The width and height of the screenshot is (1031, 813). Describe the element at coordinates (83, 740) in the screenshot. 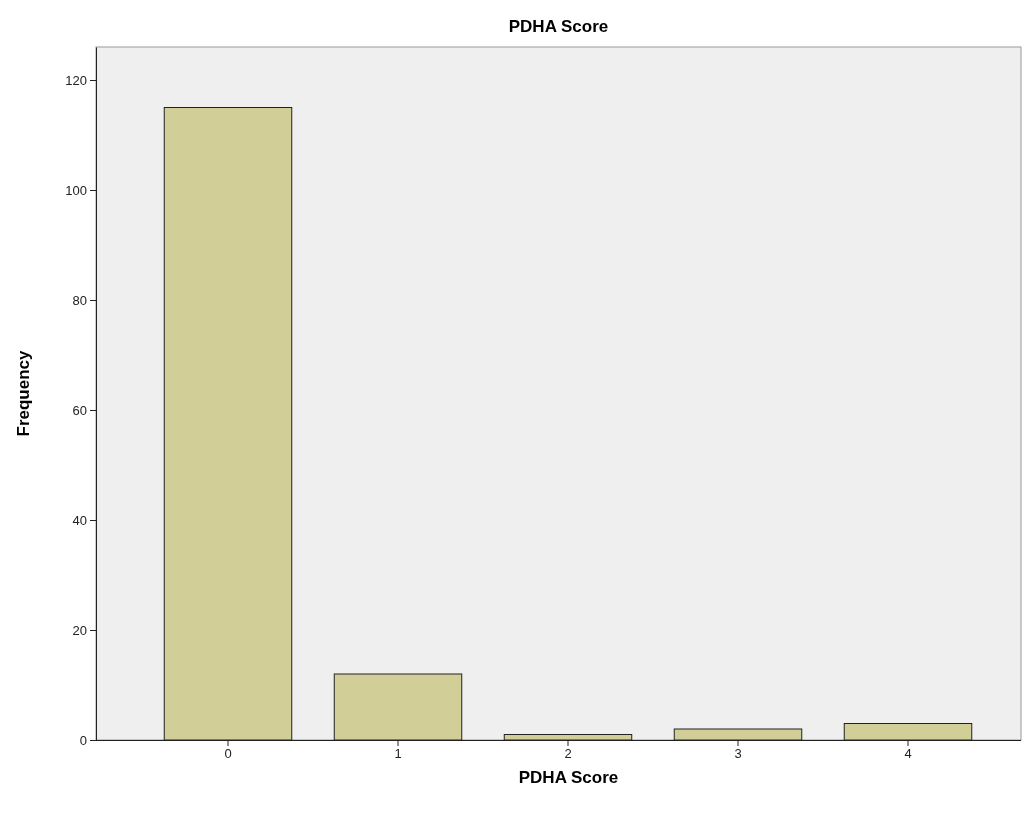

I see `y-tick-label: 0` at that location.